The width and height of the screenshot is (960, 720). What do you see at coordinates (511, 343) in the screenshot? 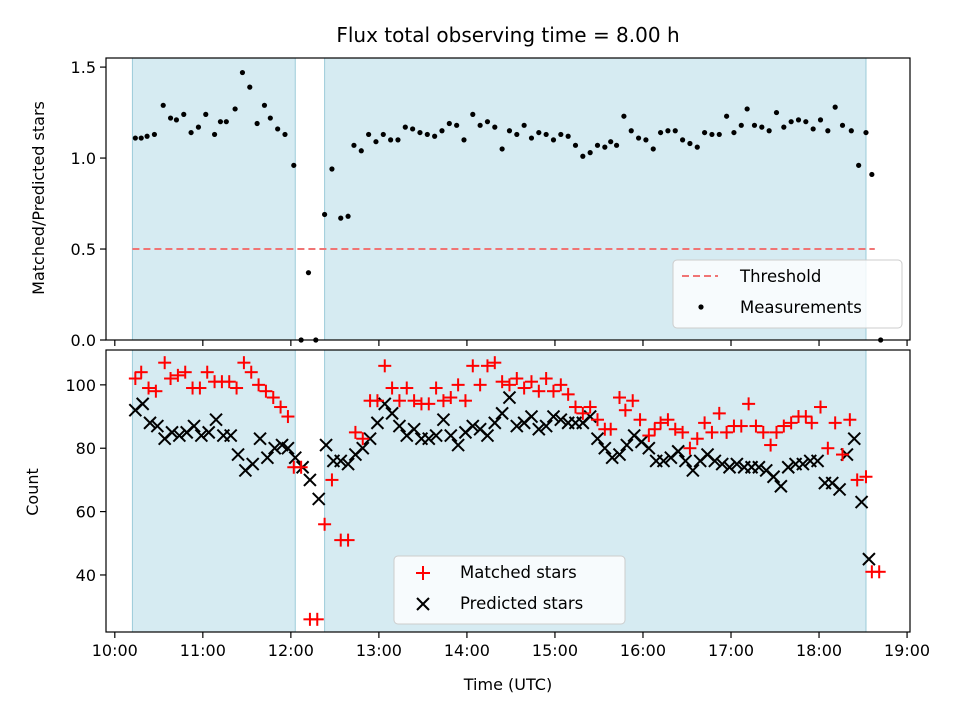
I see `ratio-x-ticks` at bounding box center [511, 343].